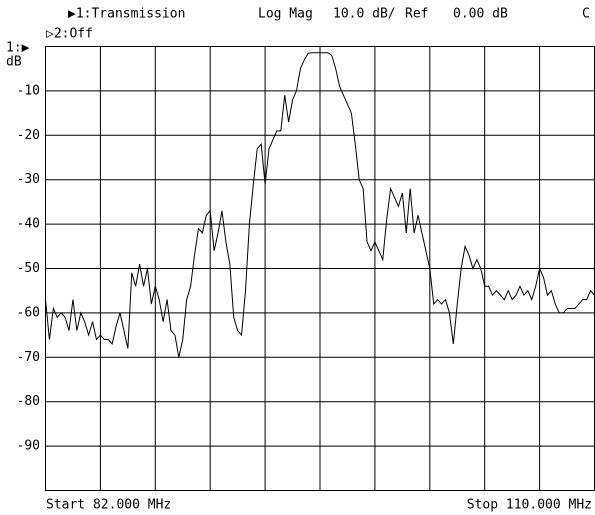 This screenshot has height=515, width=595. I want to click on format-label: Log Mag, so click(285, 14).